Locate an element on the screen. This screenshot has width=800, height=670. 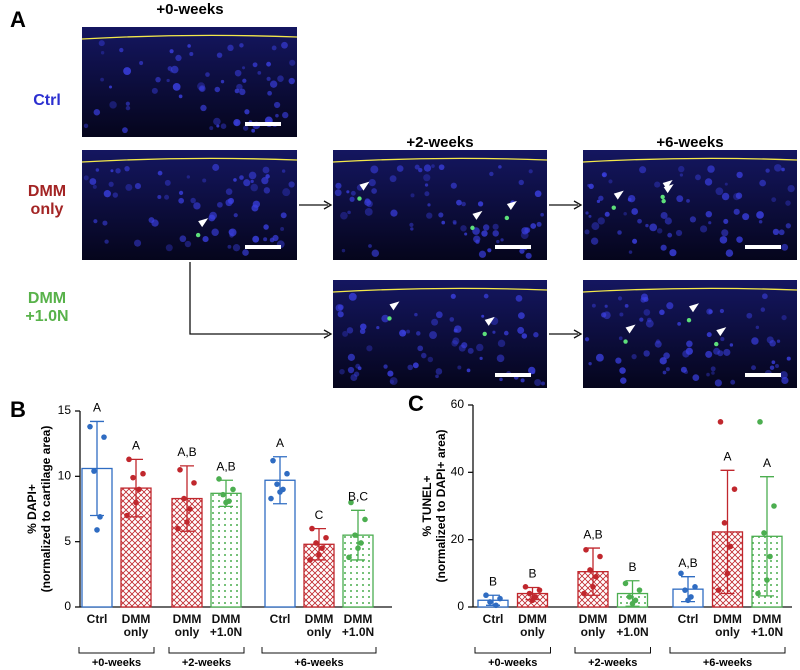
arrow is located at coordinates (258, 298).